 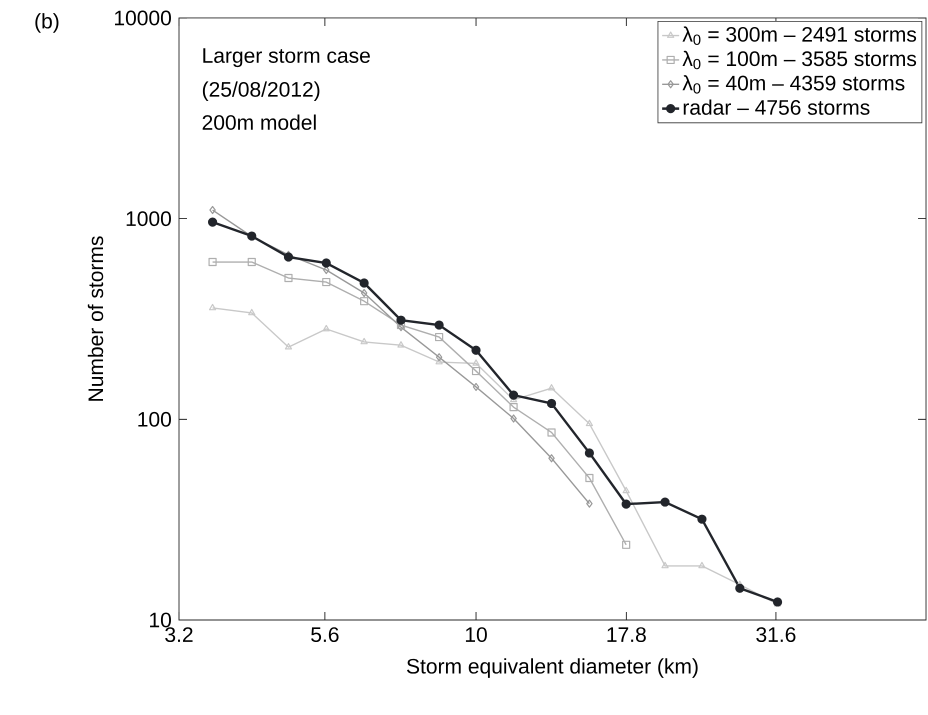 What do you see at coordinates (154, 419) in the screenshot?
I see `y-tick-label: 100` at bounding box center [154, 419].